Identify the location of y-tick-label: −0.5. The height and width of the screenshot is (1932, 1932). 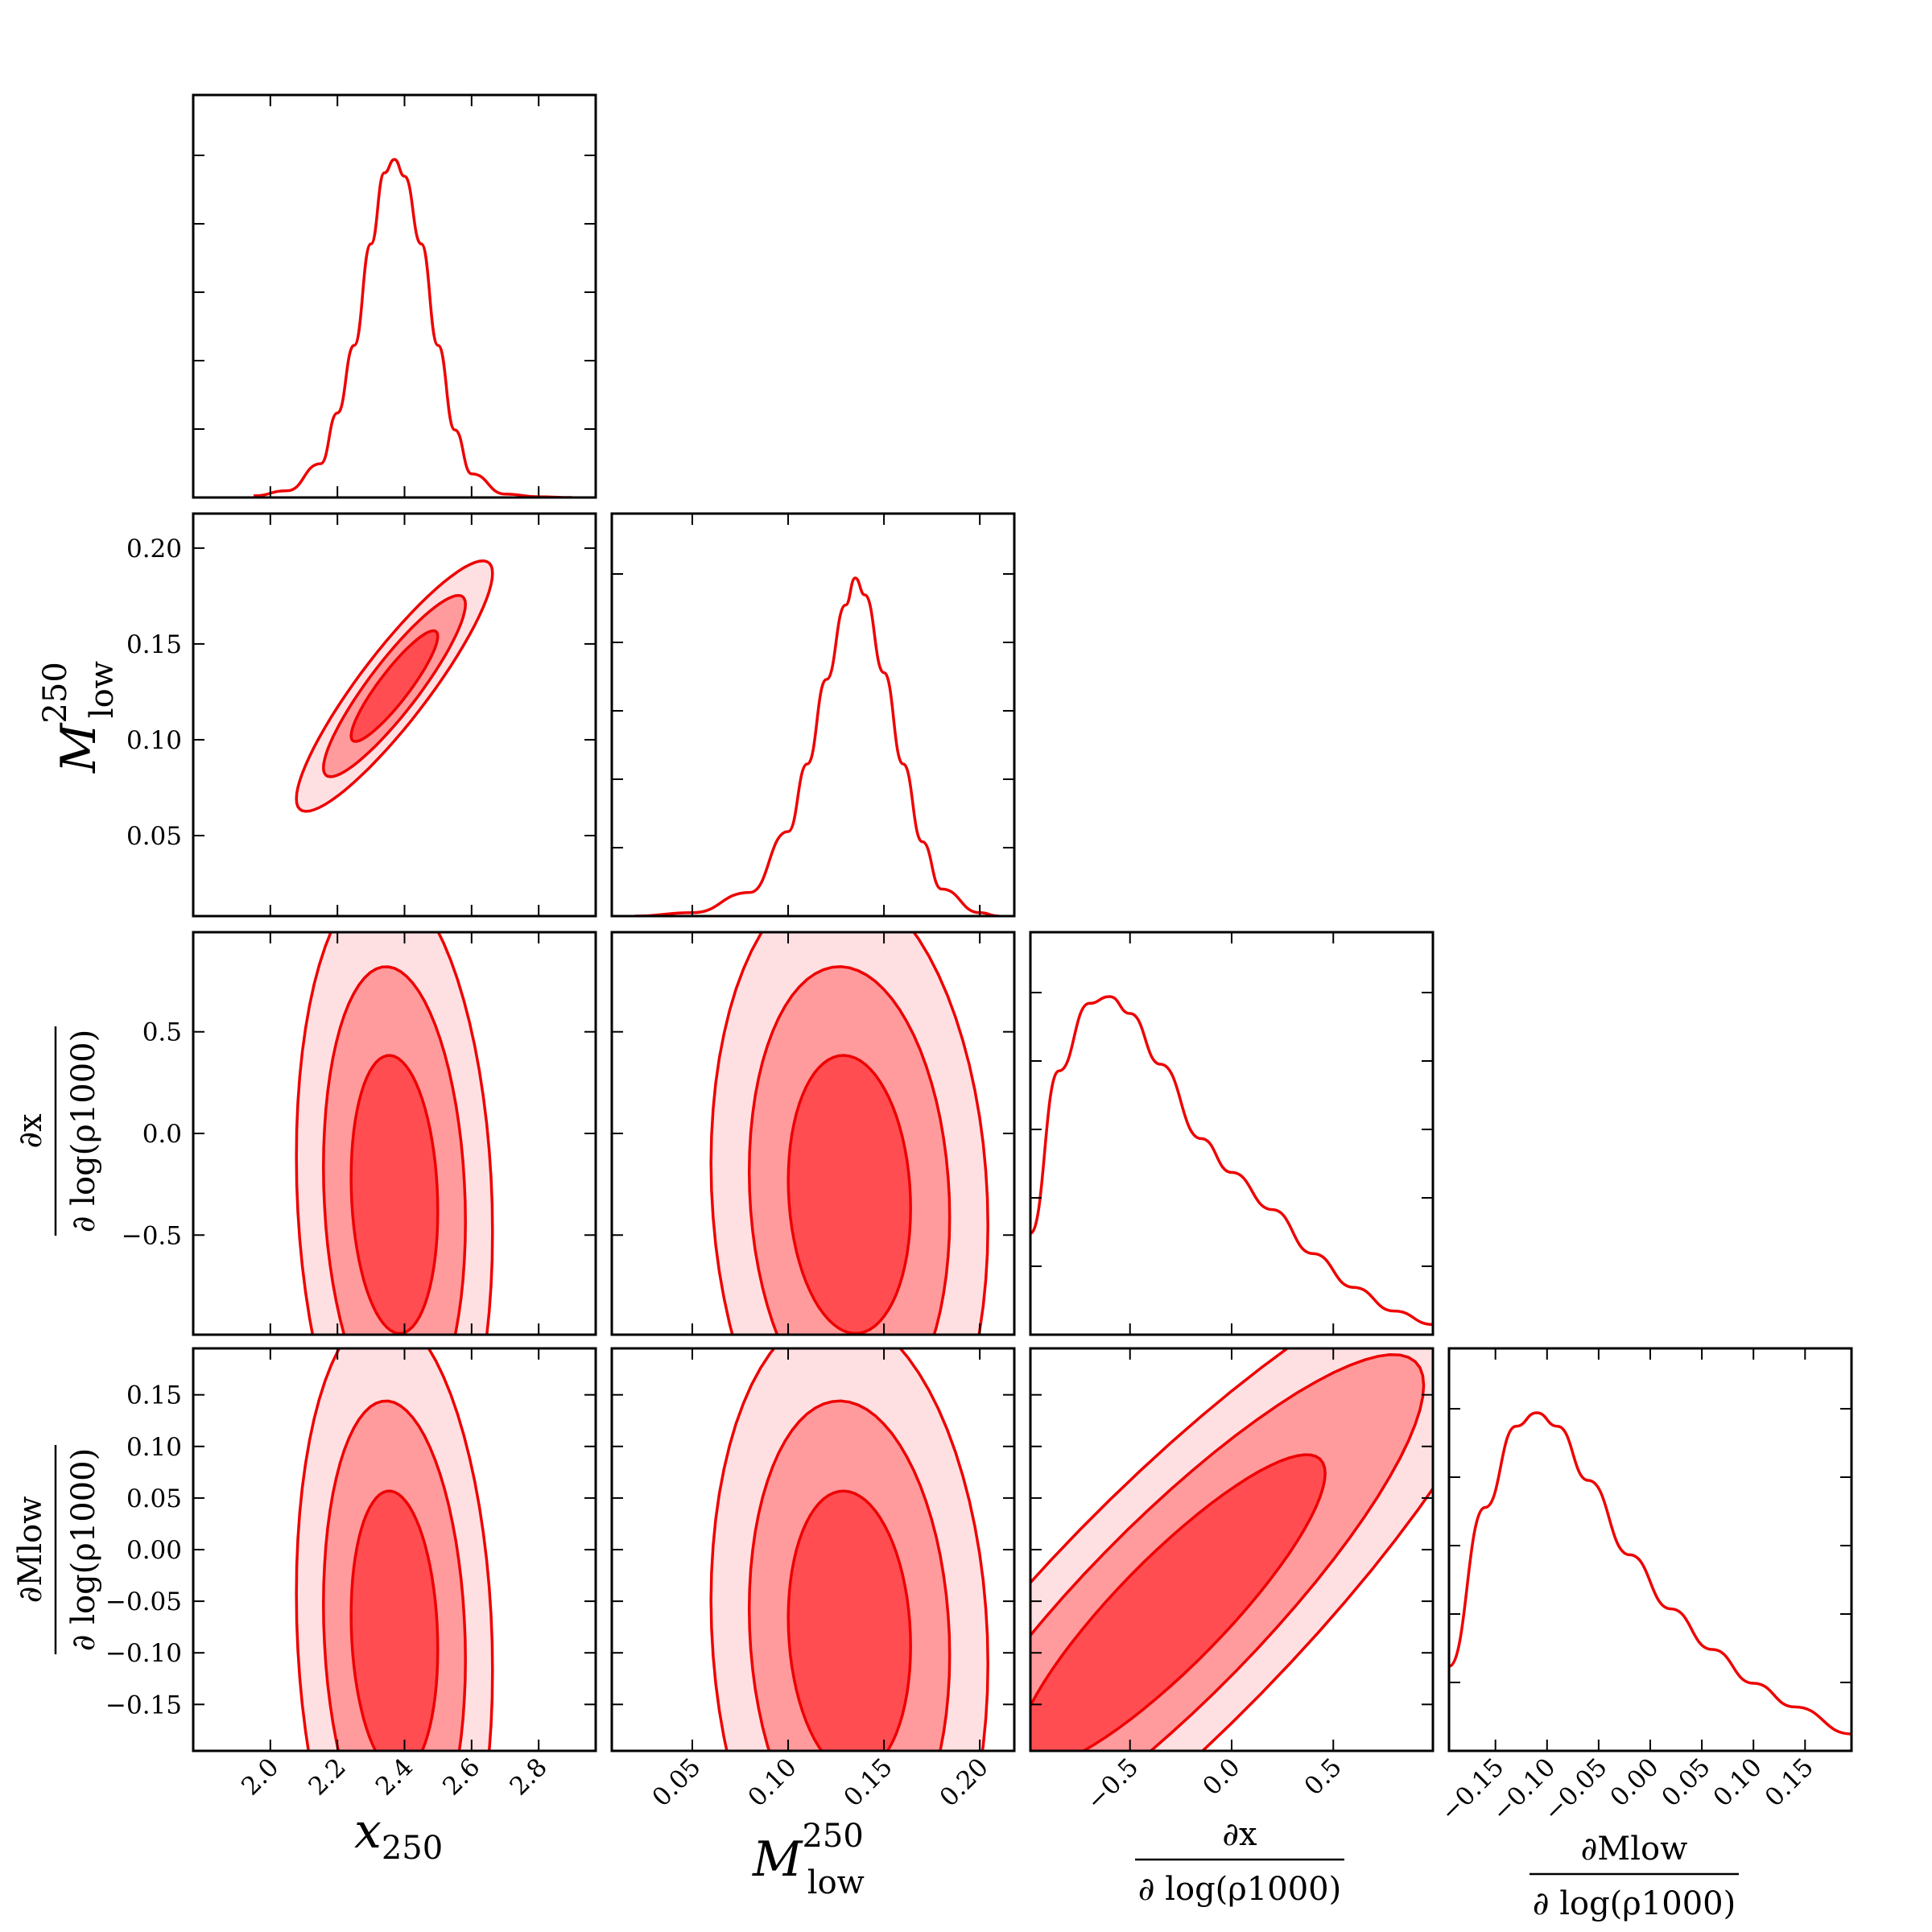
(152, 1235).